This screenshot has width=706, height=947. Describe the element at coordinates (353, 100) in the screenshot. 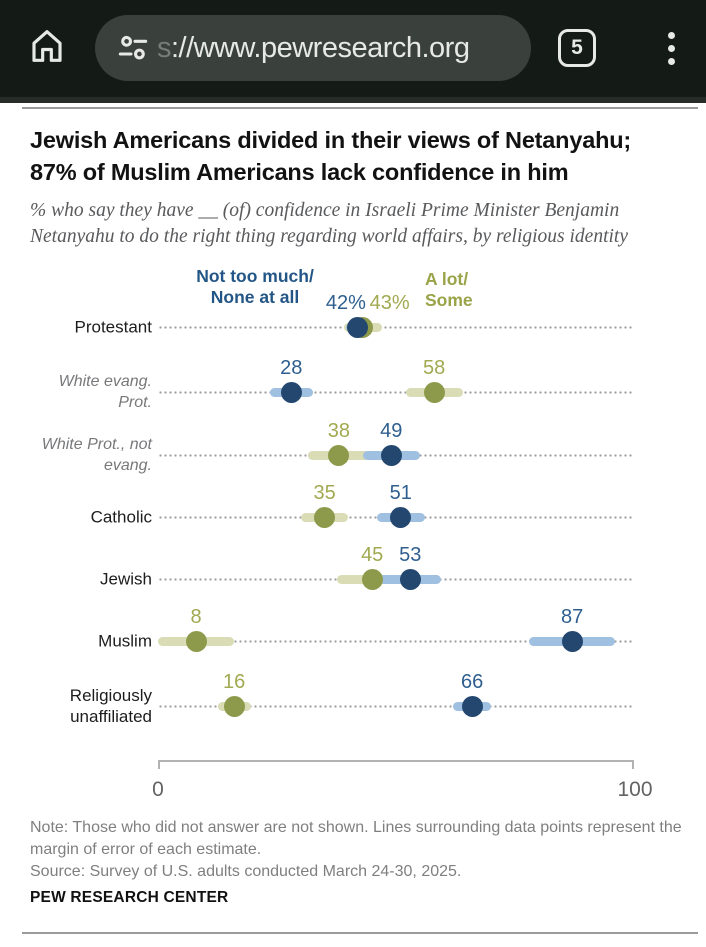

I see `toolbar-bottom-edge` at that location.